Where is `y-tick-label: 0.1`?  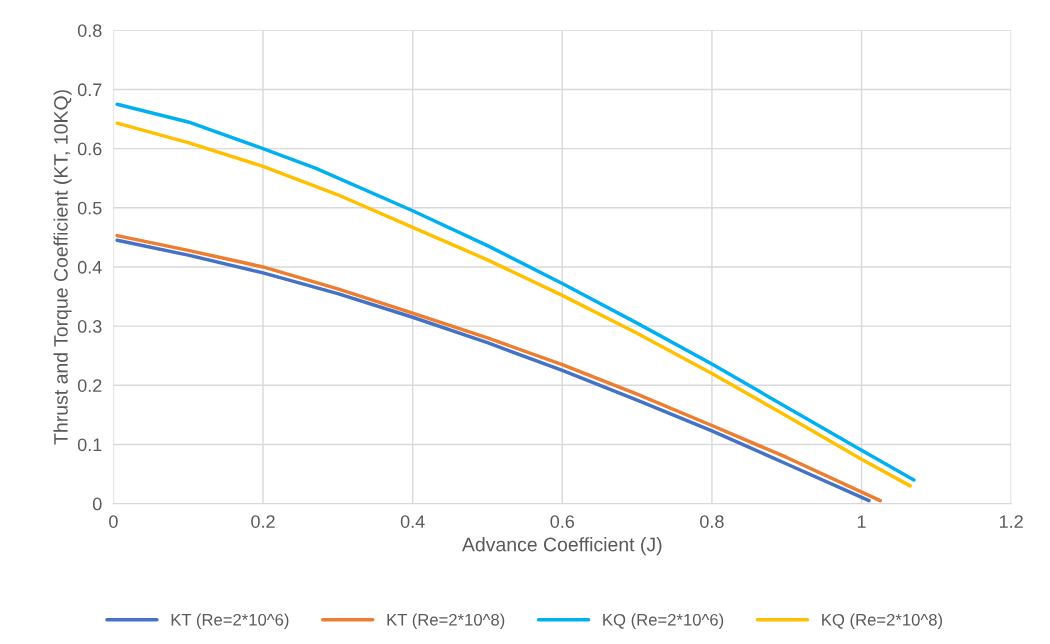 y-tick-label: 0.1 is located at coordinates (89, 445).